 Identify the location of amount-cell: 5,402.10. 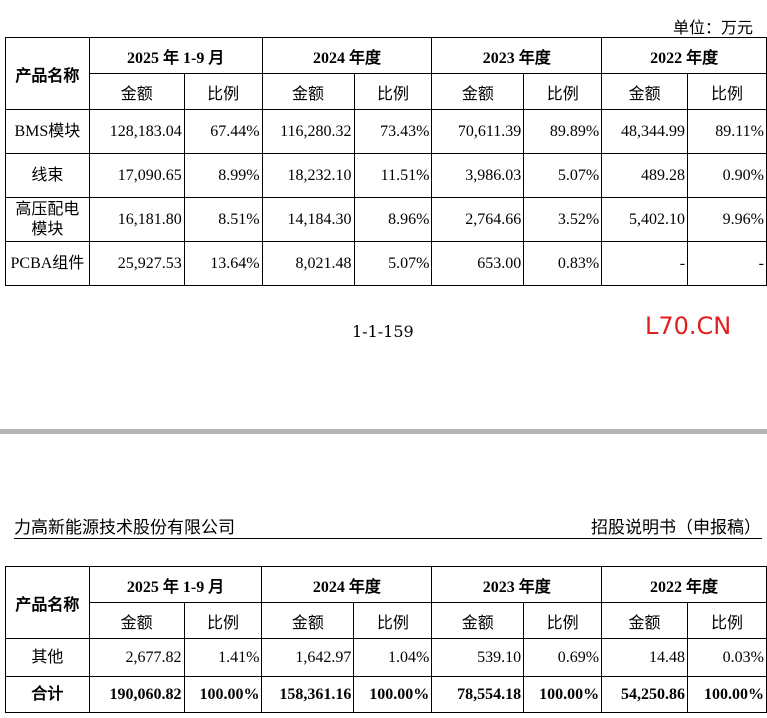
(645, 219).